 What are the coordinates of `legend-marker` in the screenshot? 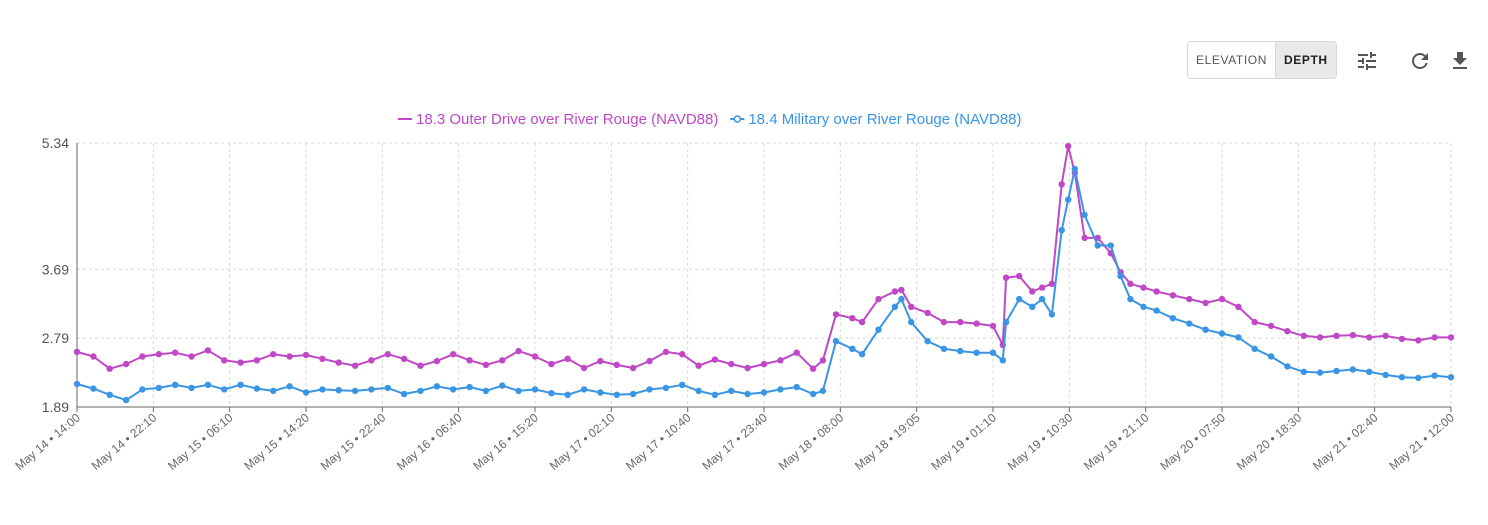 It's located at (737, 119).